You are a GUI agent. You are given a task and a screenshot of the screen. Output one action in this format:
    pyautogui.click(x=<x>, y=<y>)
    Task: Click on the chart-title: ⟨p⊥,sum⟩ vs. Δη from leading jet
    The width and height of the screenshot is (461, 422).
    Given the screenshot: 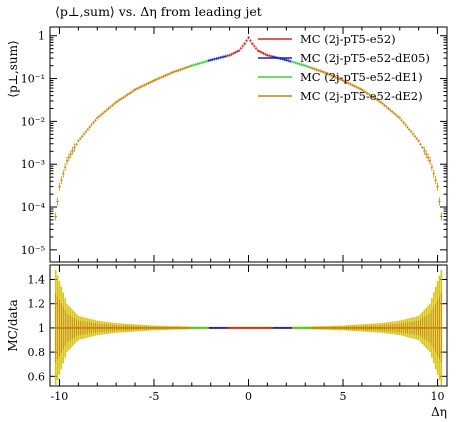 What is the action you would take?
    pyautogui.click(x=158, y=11)
    